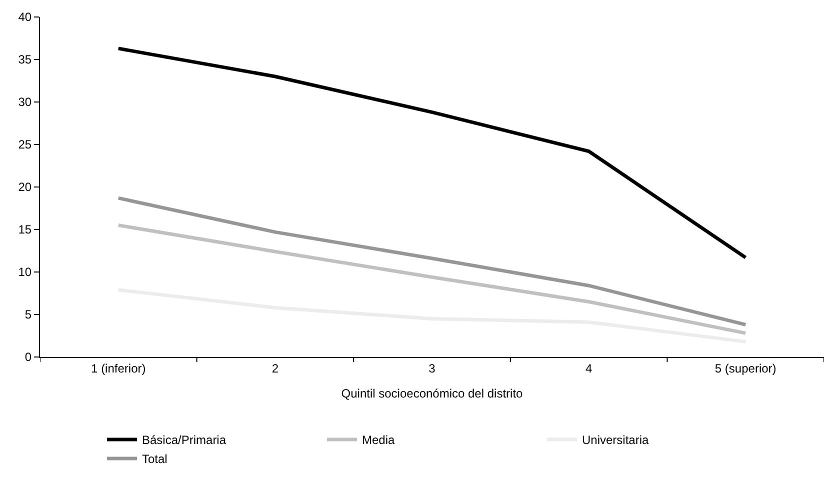 The width and height of the screenshot is (836, 483). What do you see at coordinates (275, 368) in the screenshot?
I see `x-tick-label: 2` at bounding box center [275, 368].